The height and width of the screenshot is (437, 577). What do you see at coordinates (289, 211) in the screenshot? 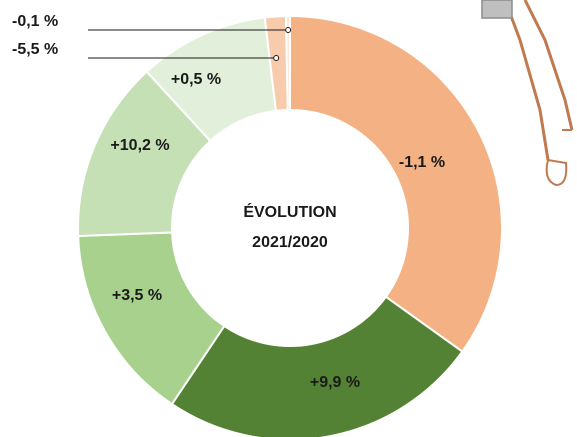
I see `center-title: ÉVOLUTION` at bounding box center [289, 211].